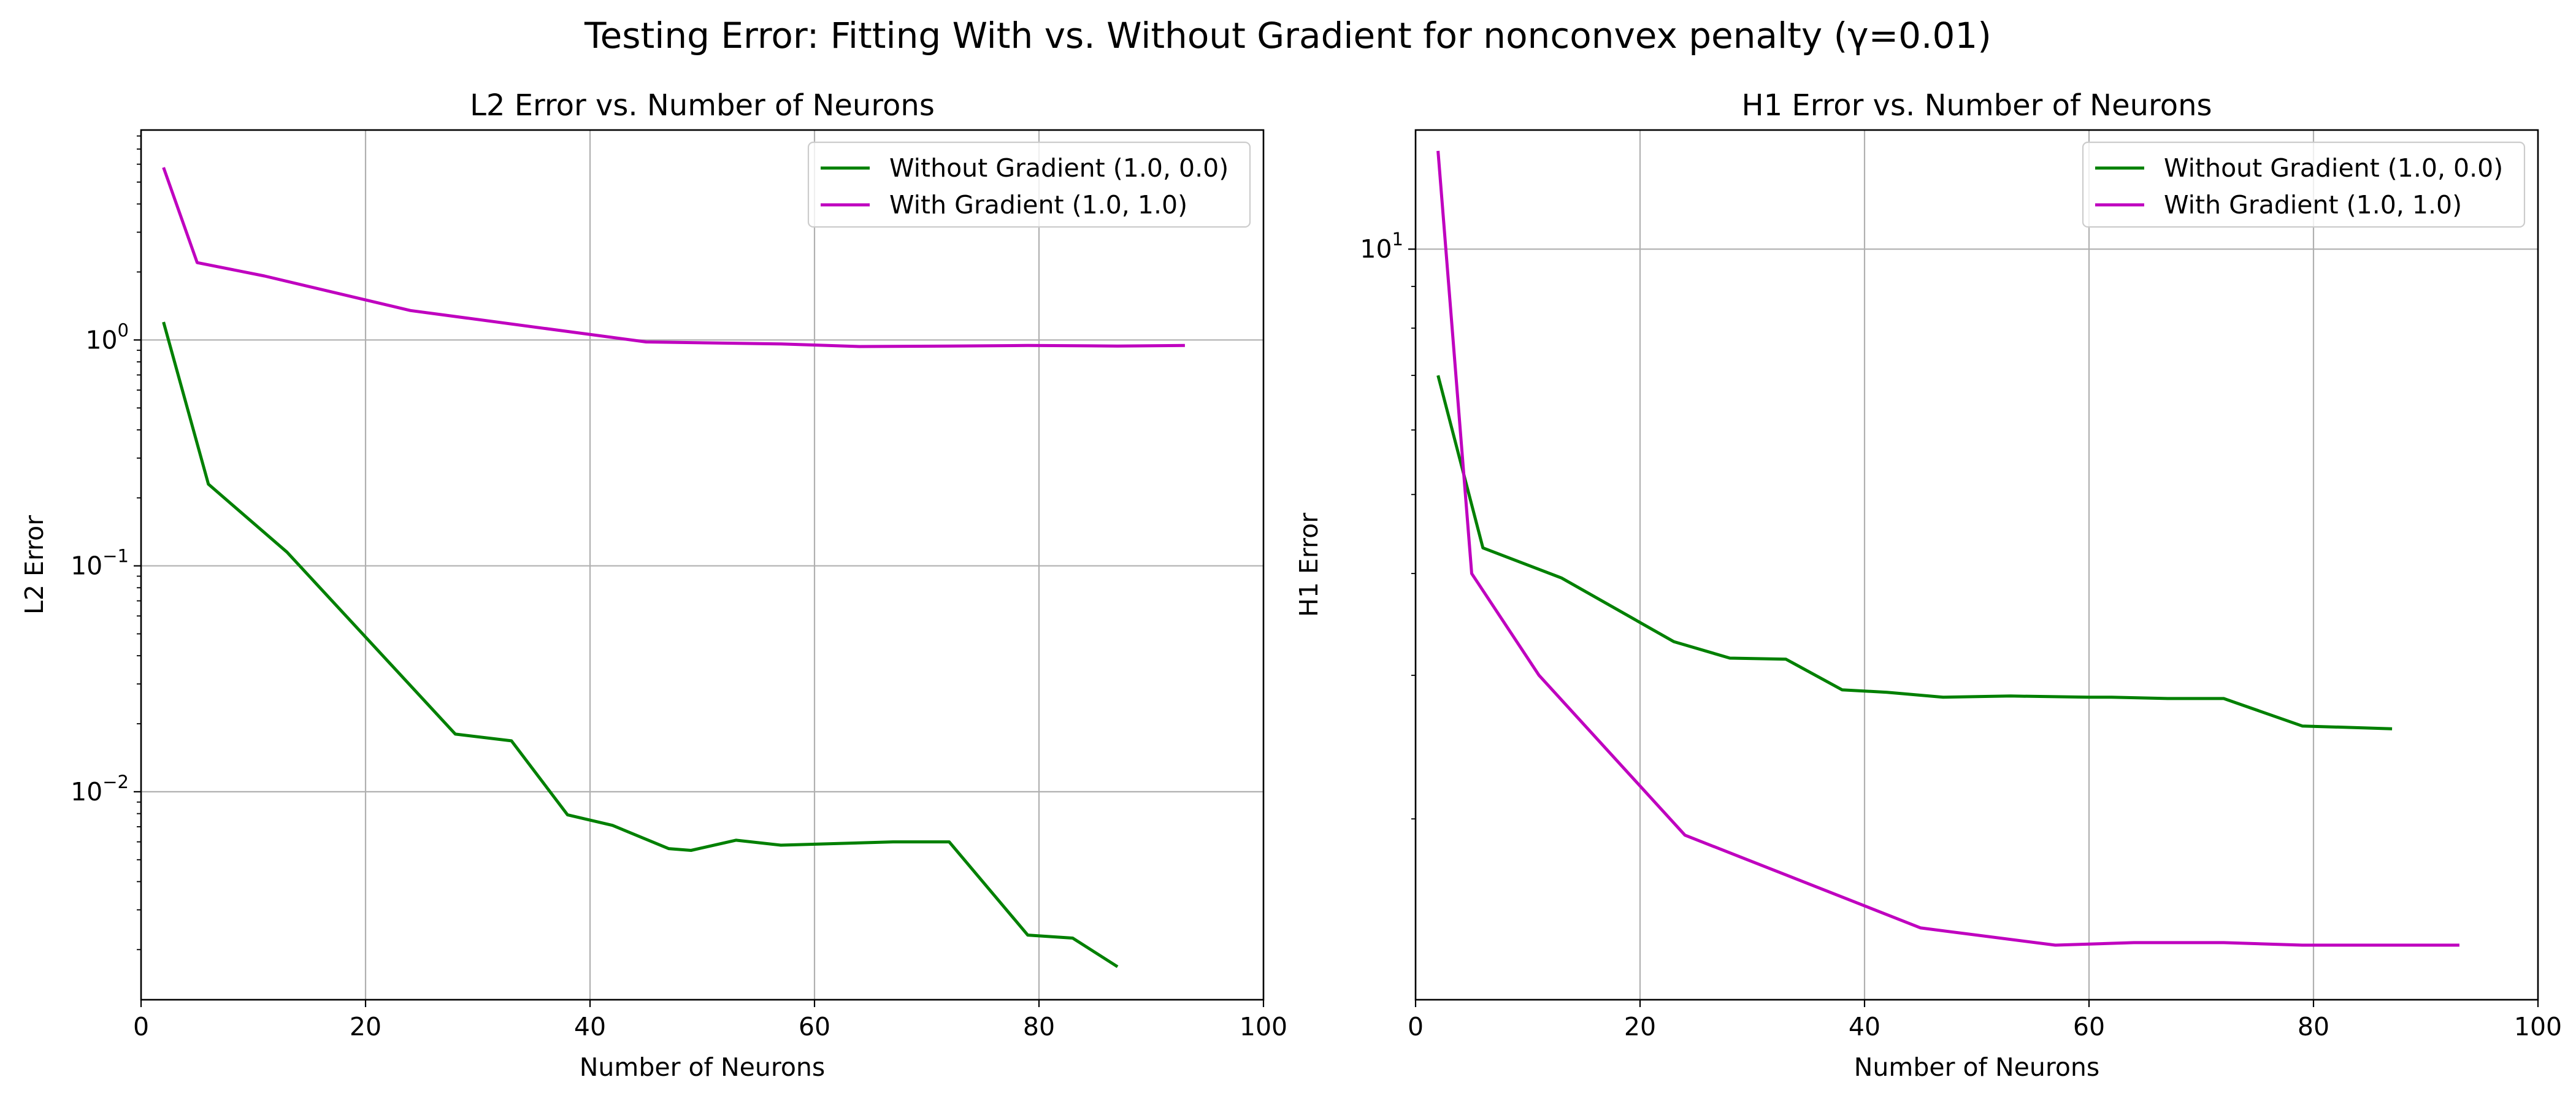 This screenshot has width=2576, height=1104. Describe the element at coordinates (34, 565) in the screenshot. I see `y-axis-label: L2 Error` at that location.